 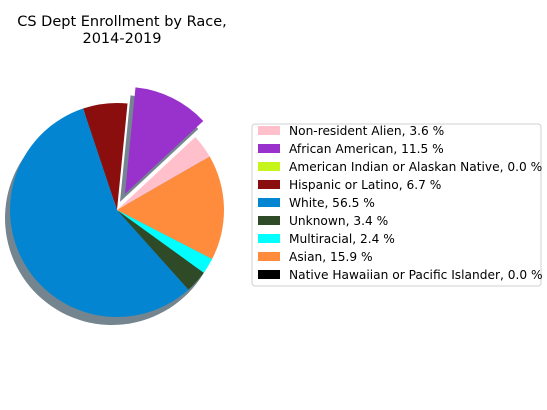 I want to click on pie-slice-african-american, so click(x=164, y=140).